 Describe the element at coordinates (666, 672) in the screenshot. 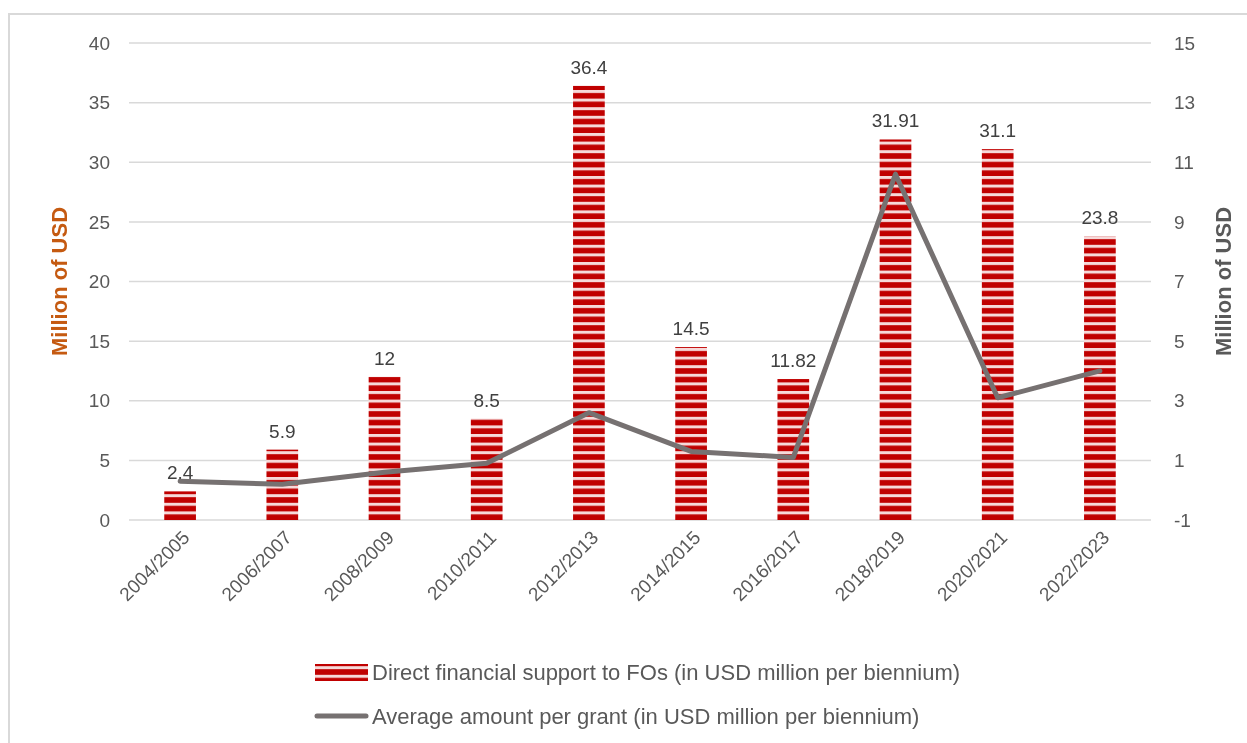

I see `legend-label: Direct financial support to FOs (in USD million per biennium)` at that location.